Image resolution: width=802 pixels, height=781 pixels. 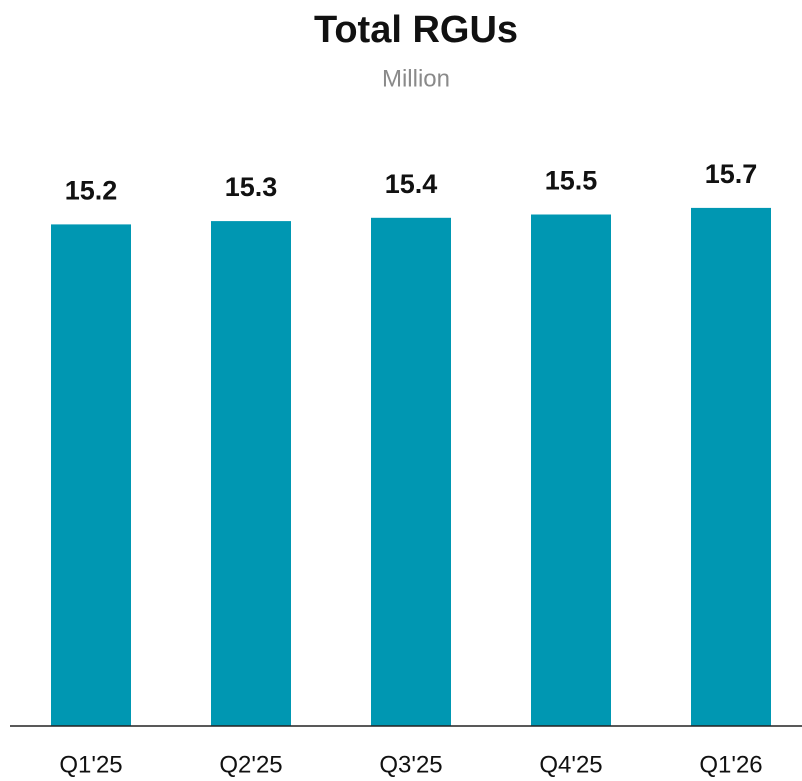 I want to click on x-tick-label: Q1'26, so click(x=730, y=764).